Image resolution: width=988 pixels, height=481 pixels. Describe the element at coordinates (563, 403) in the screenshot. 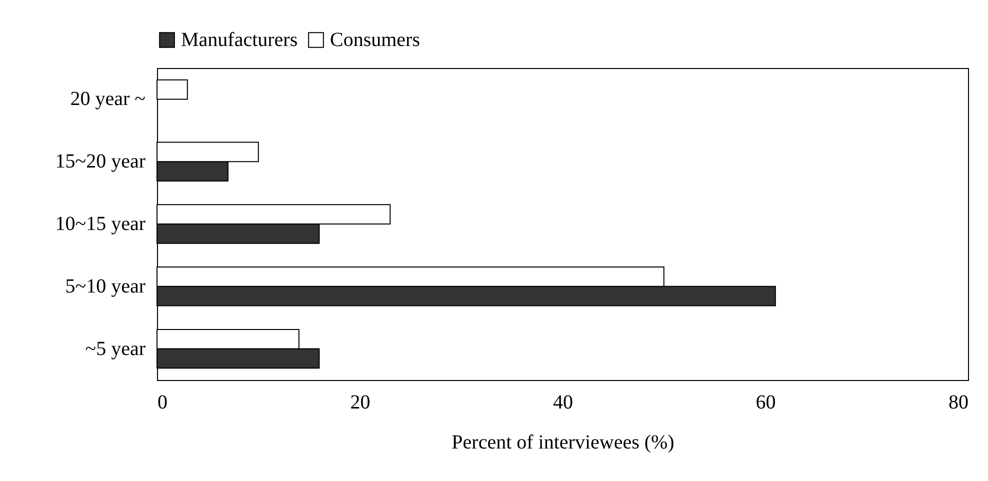

I see `x-tick-label: 40` at that location.